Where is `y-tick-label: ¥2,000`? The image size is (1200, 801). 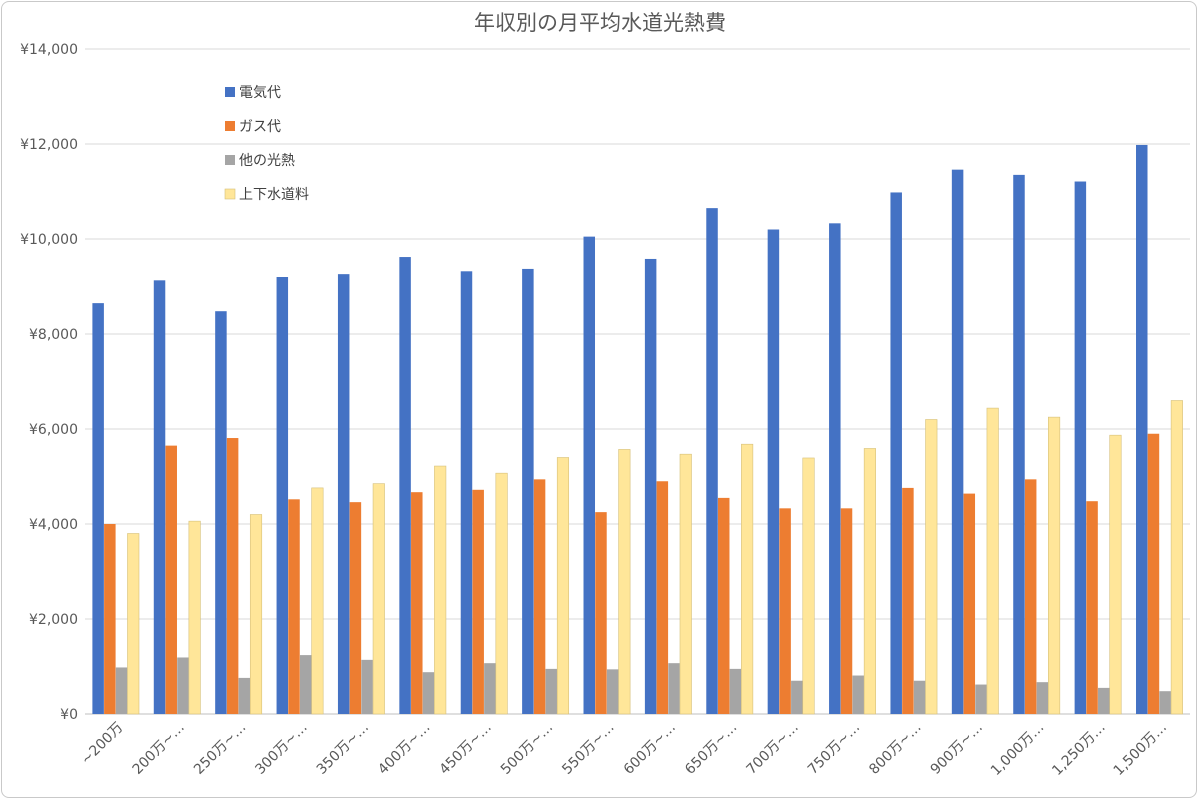
y-tick-label: ¥2,000 is located at coordinates (53, 620).